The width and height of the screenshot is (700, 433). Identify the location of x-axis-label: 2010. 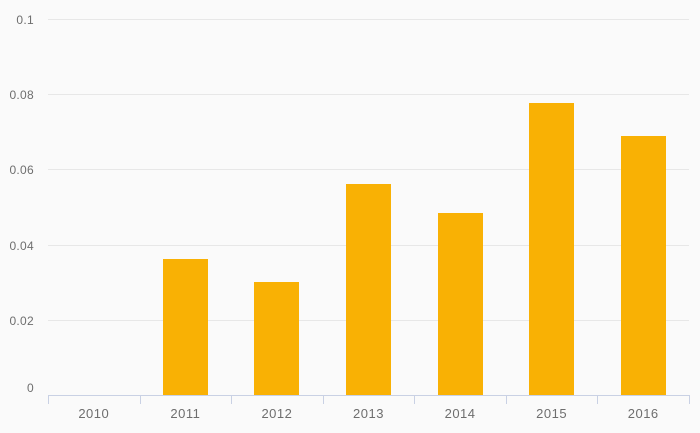
(94, 413).